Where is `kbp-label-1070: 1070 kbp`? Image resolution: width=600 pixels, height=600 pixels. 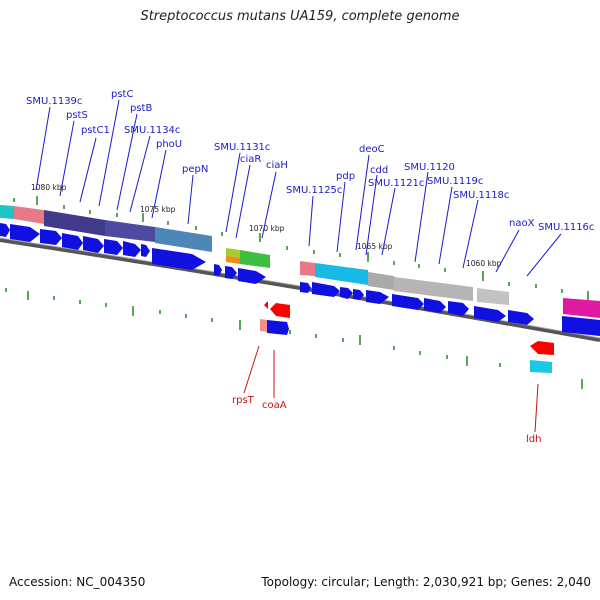 kbp-label-1070: 1070 kbp is located at coordinates (267, 228).